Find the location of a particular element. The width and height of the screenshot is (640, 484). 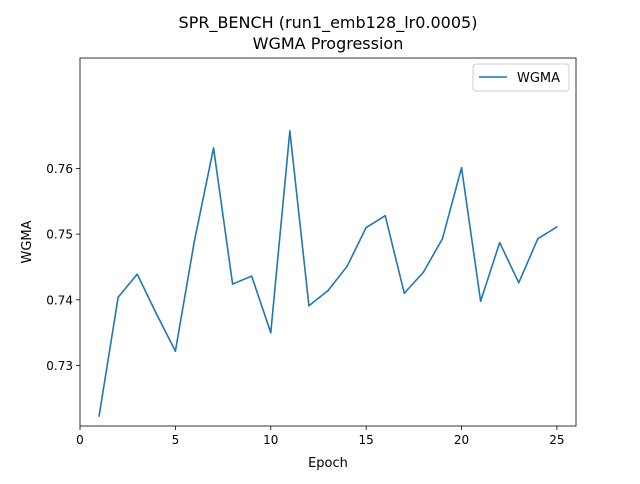

x-tick-label: 10 is located at coordinates (270, 440).